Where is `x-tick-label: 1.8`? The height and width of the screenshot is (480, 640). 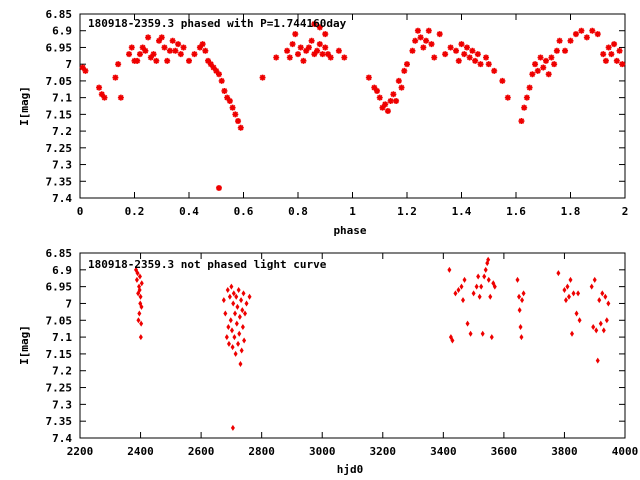
x-tick-label: 1.8 is located at coordinates (571, 211).